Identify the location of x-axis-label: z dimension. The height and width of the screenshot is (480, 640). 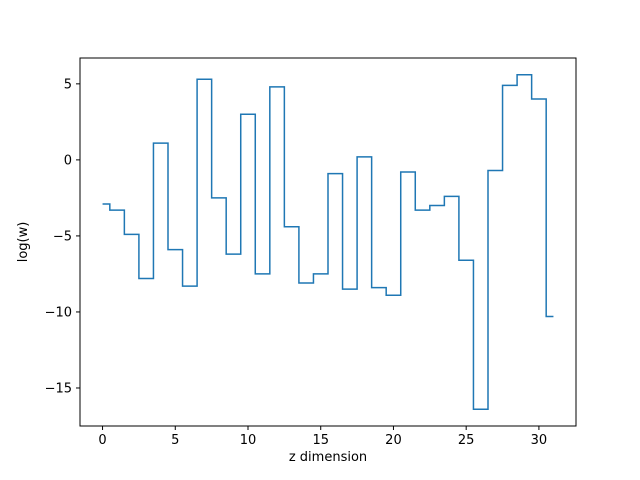
(328, 457).